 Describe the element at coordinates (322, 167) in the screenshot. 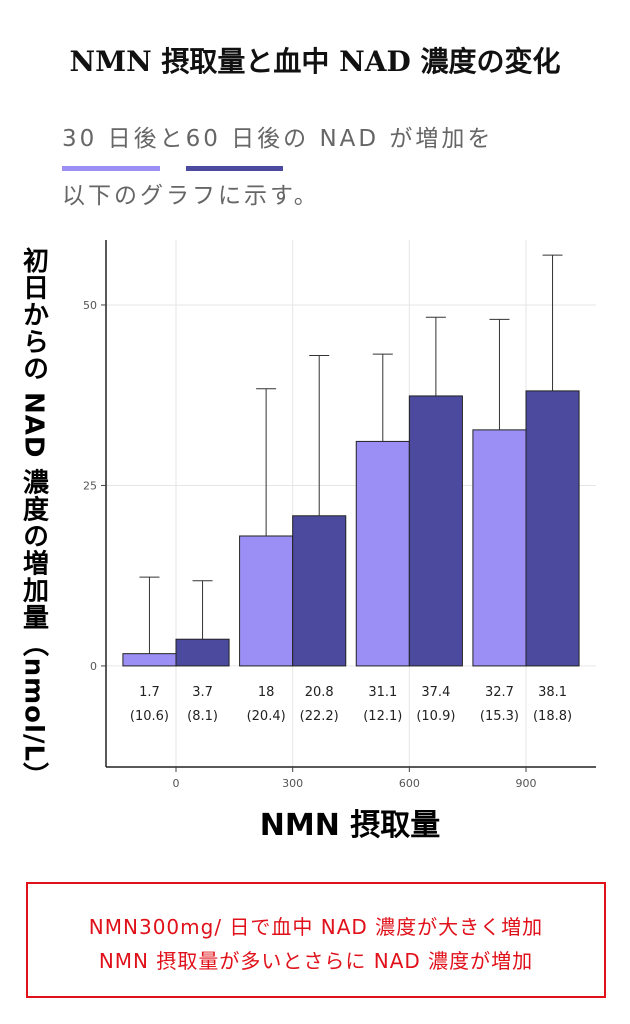

I see `subtitle: 30 日後と60 日後の NAD が増加を 以下のグラフに示す。` at that location.